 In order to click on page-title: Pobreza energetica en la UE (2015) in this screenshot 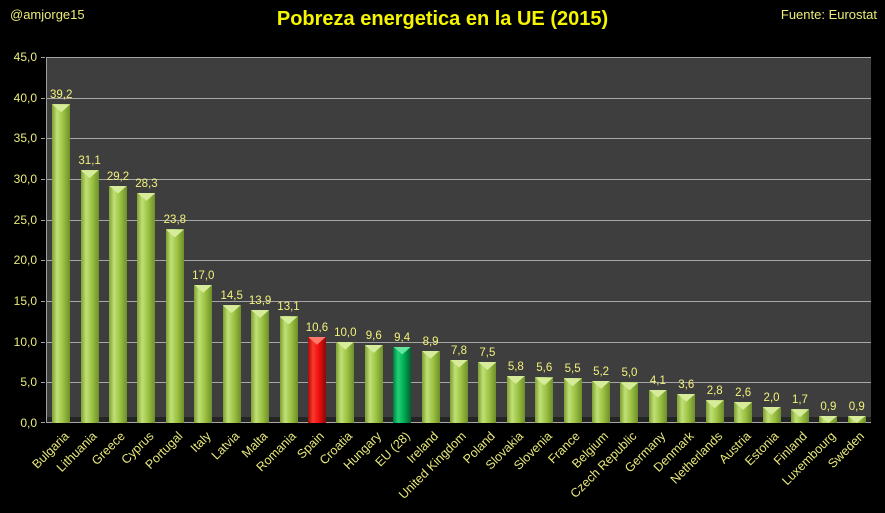, I will do `click(442, 19)`.